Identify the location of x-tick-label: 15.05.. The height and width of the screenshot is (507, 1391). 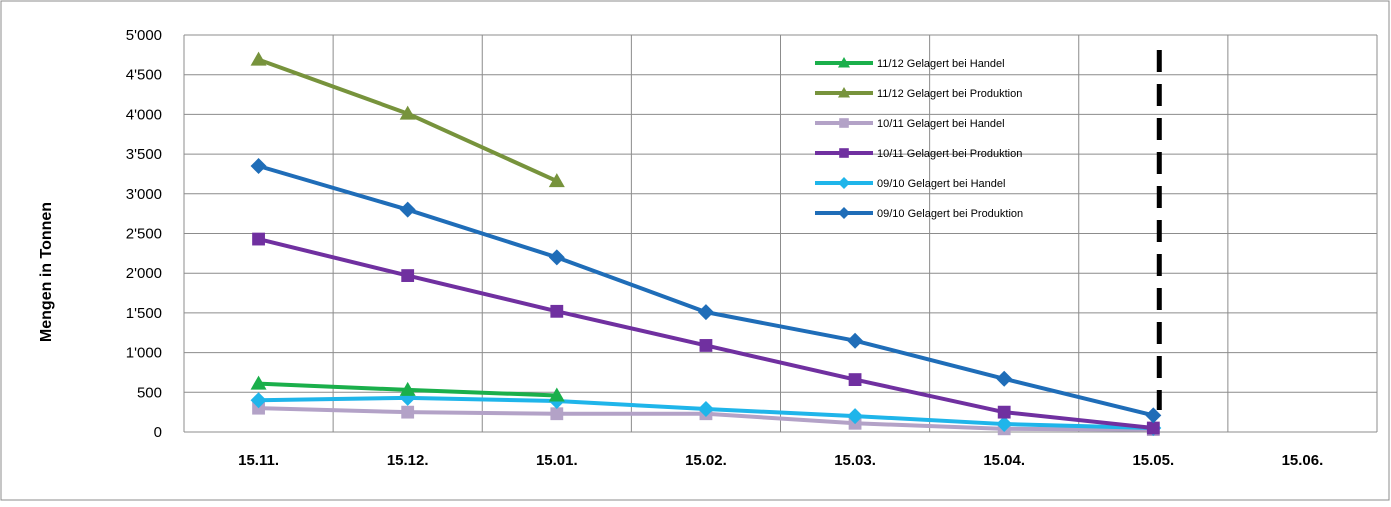
(1153, 460).